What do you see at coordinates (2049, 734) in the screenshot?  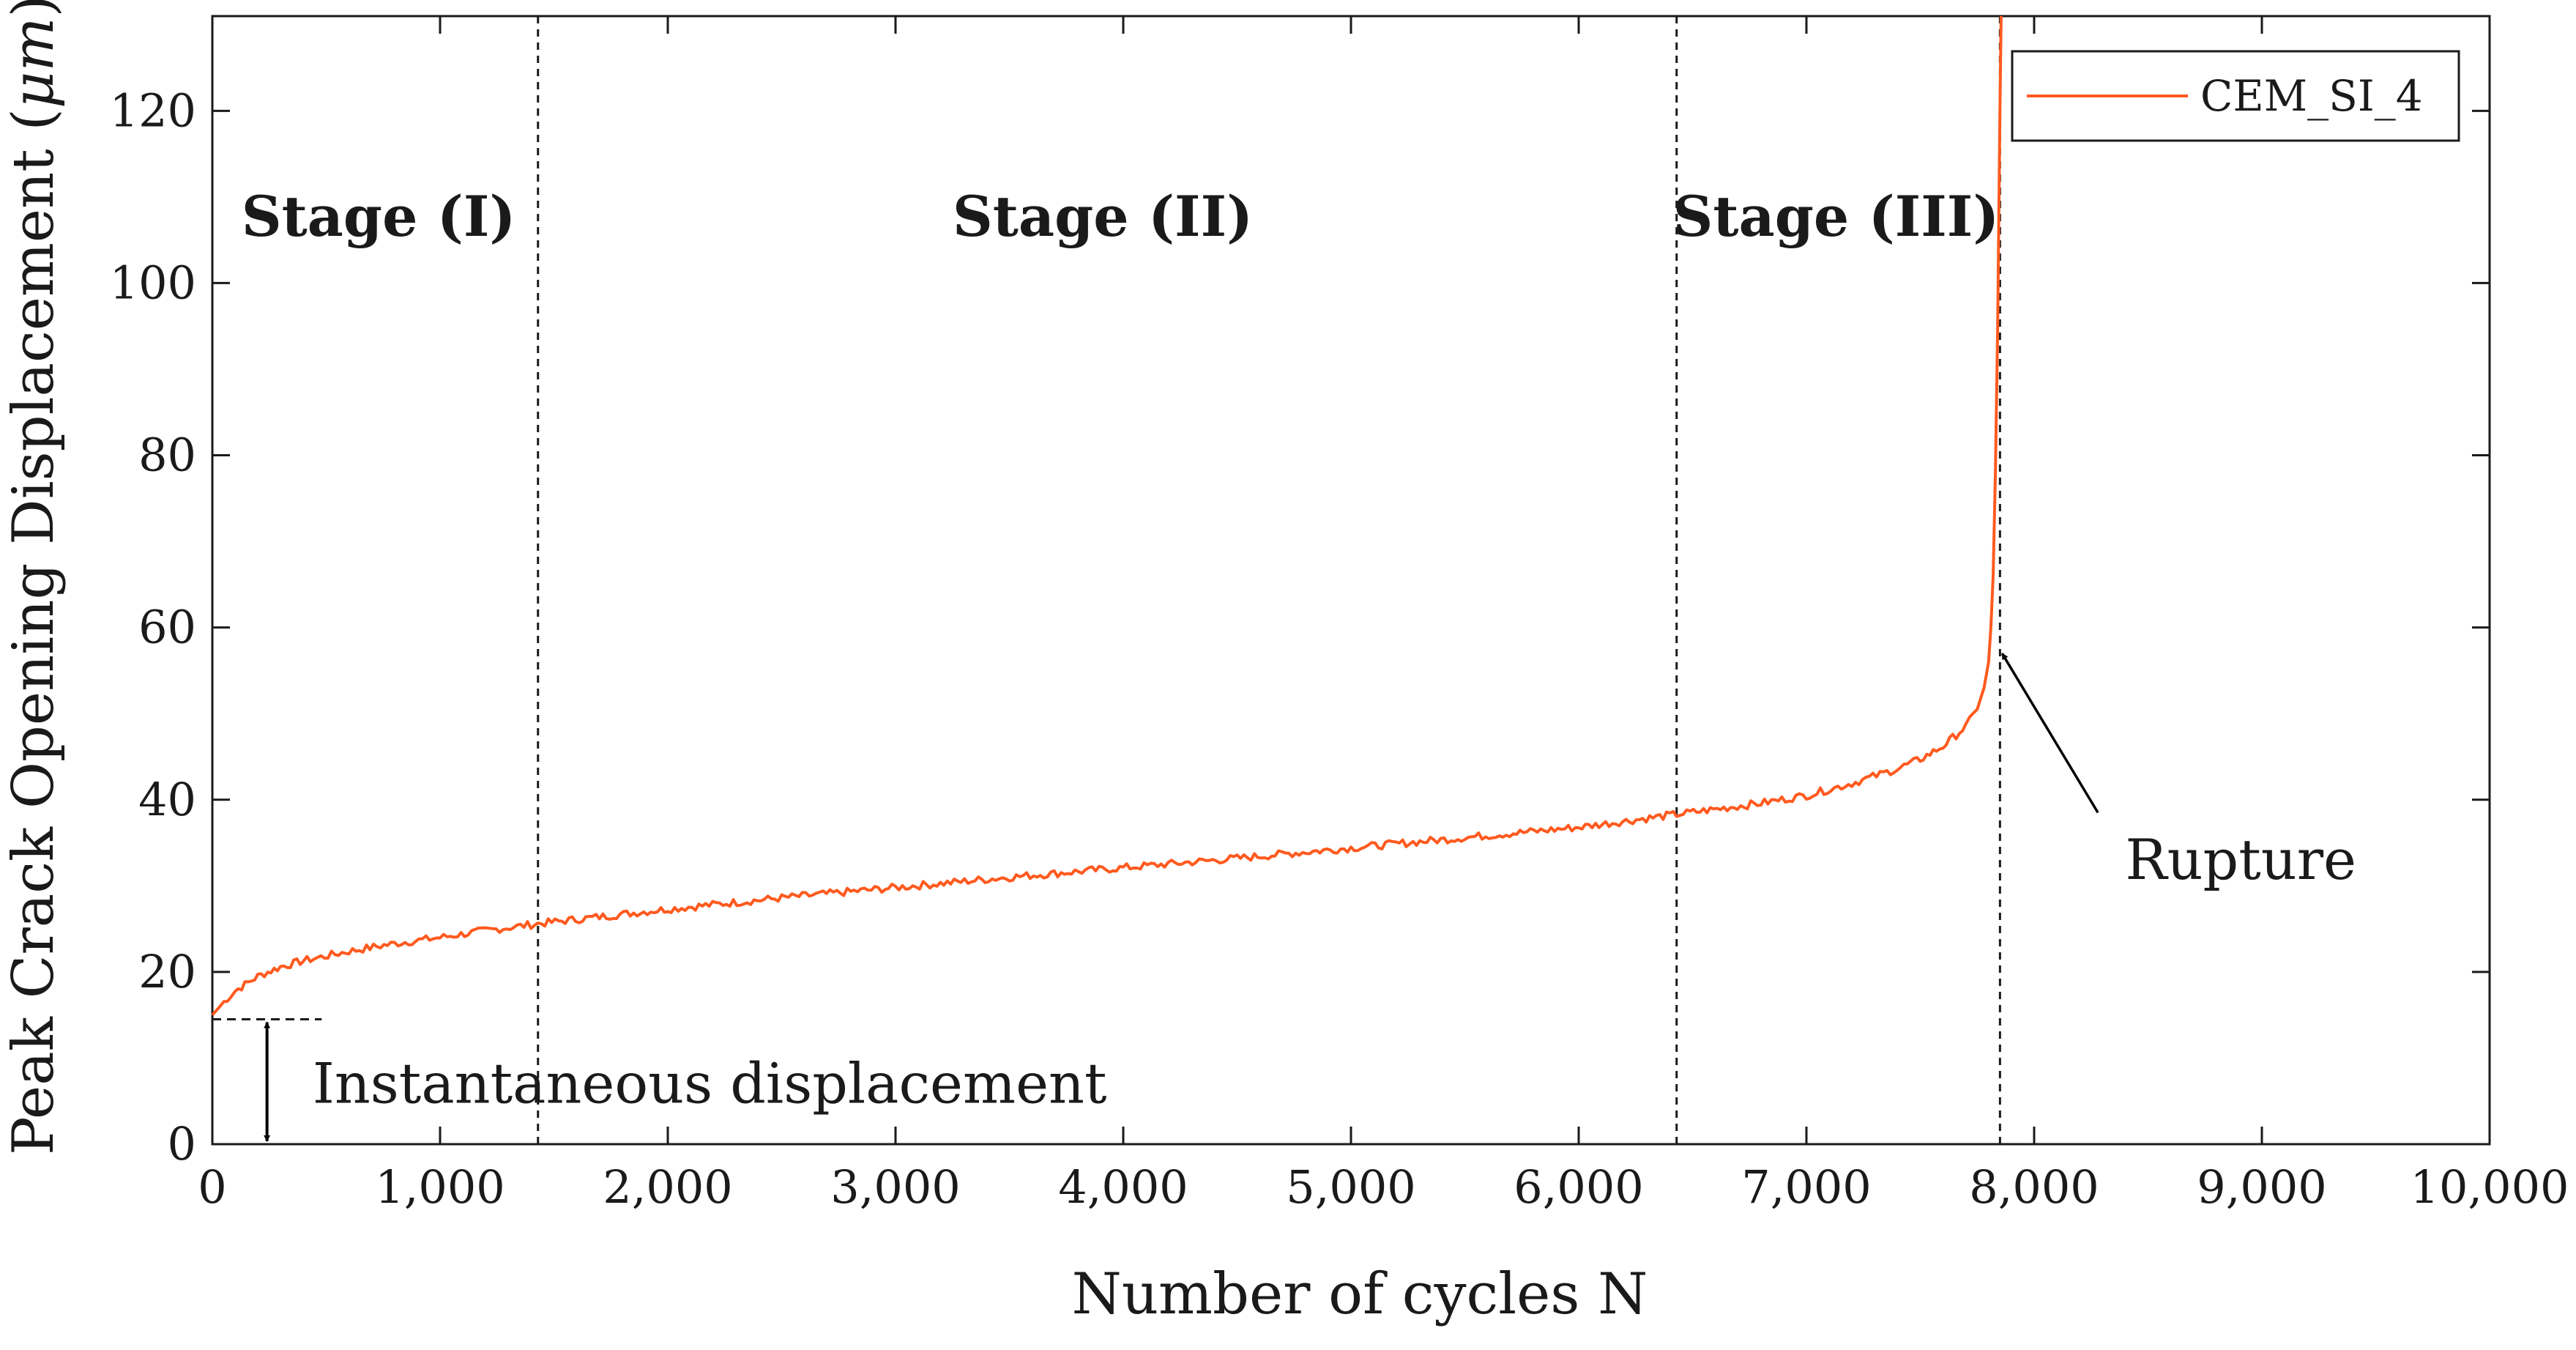 I see `rupture-arrow` at bounding box center [2049, 734].